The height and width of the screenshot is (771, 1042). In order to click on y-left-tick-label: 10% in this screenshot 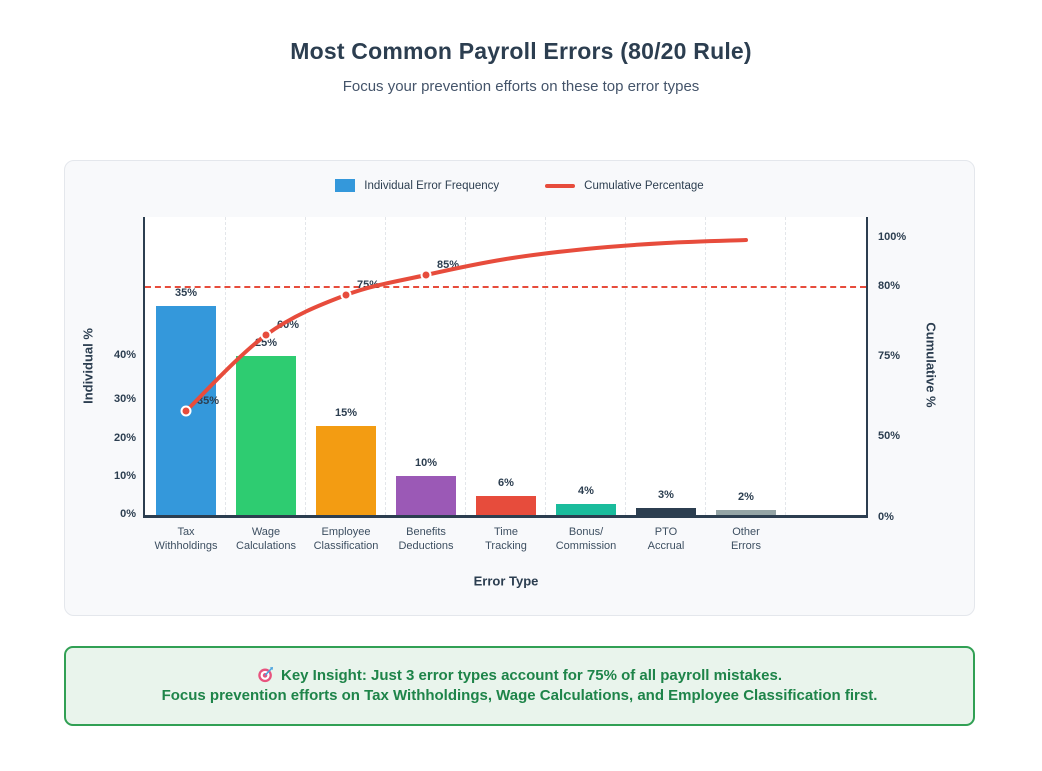, I will do `click(124, 476)`.